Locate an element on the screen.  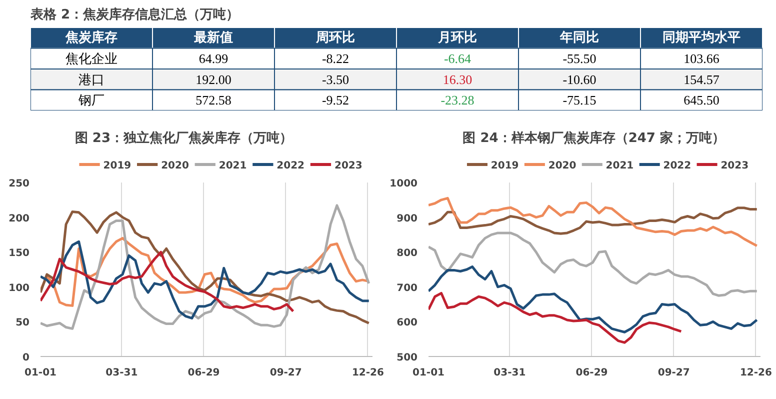
y-tick-label: 200 is located at coordinates (19, 218).